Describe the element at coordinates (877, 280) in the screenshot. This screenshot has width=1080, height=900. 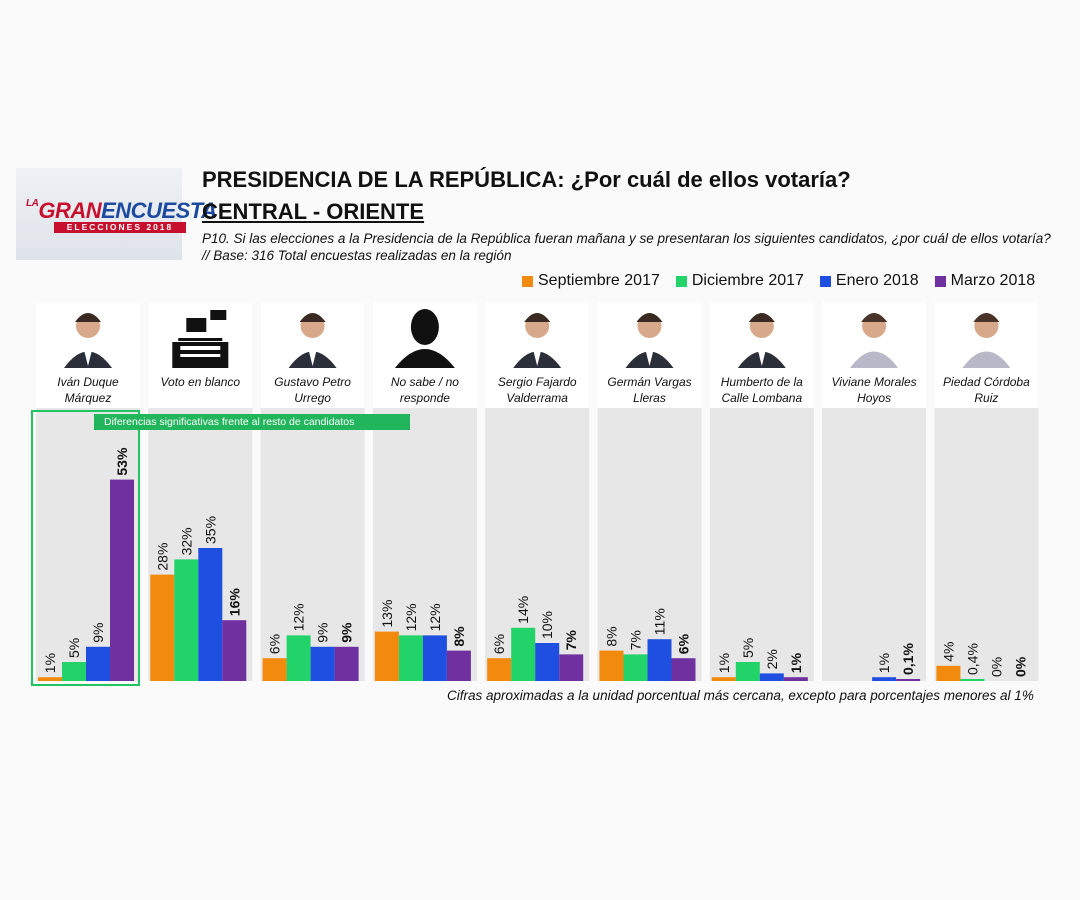
I see `legend-label: Enero 2018` at that location.